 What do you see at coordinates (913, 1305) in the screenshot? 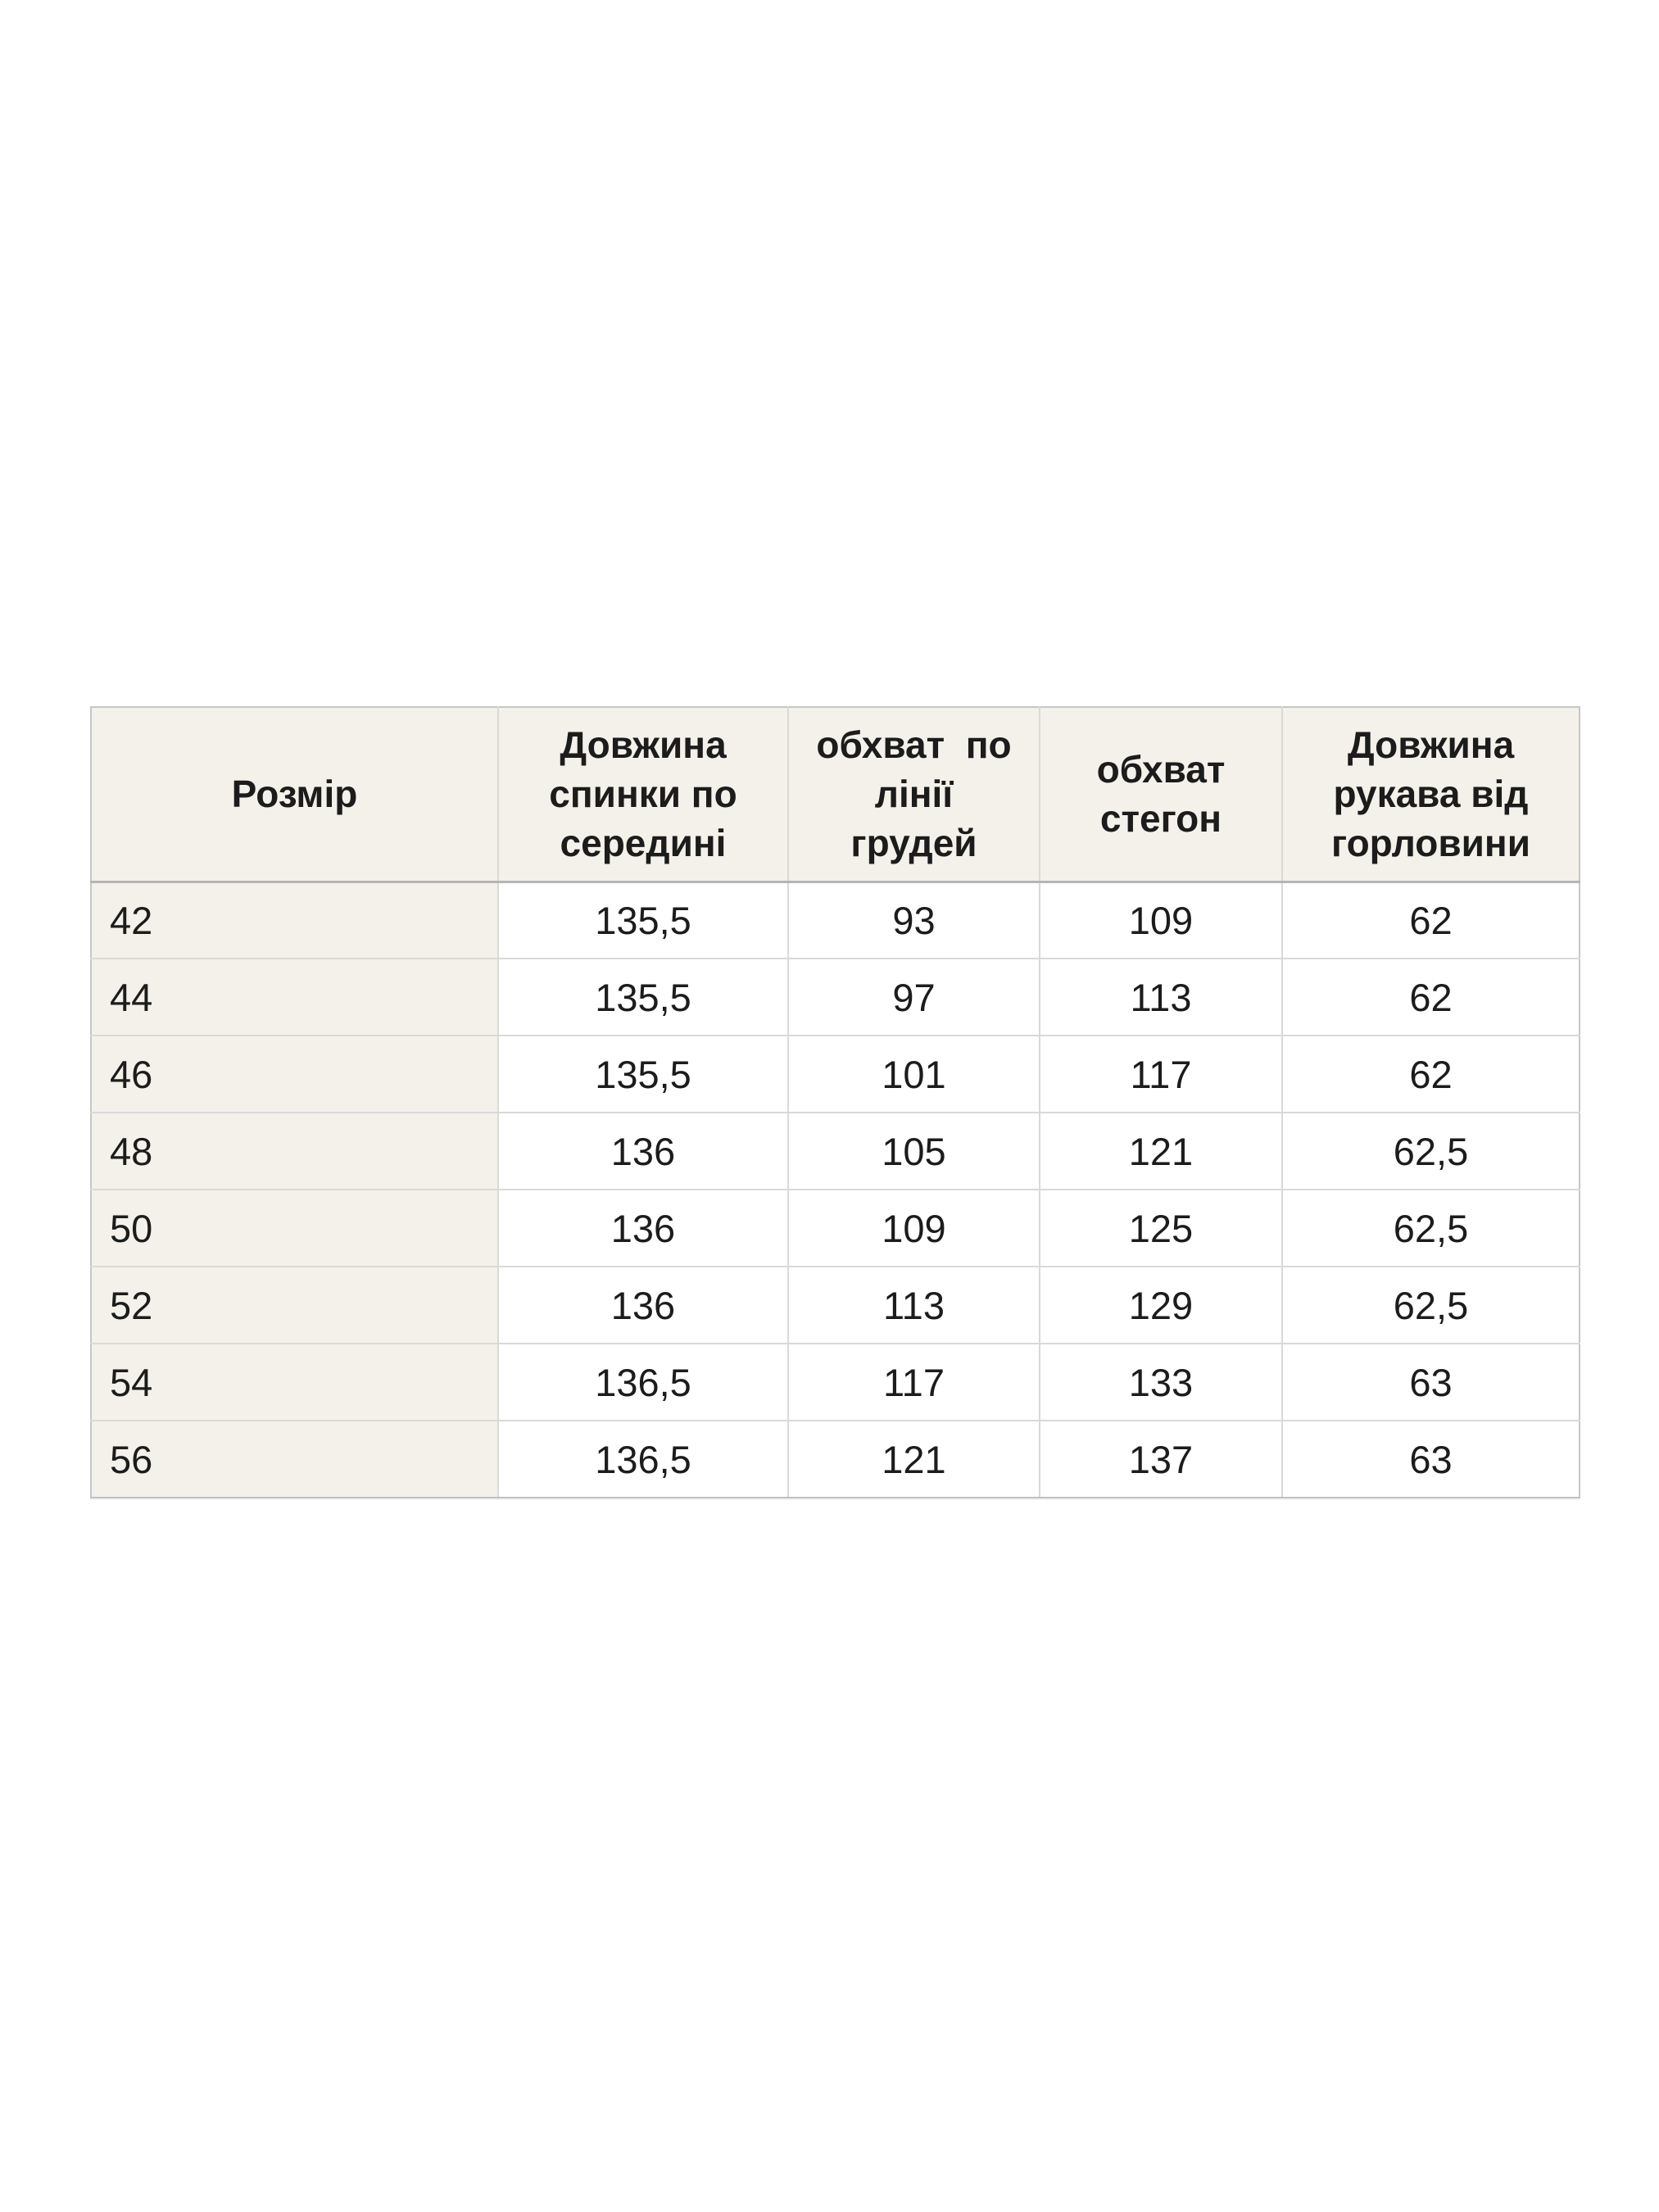
I see `chest-girth-cell: 113` at bounding box center [913, 1305].